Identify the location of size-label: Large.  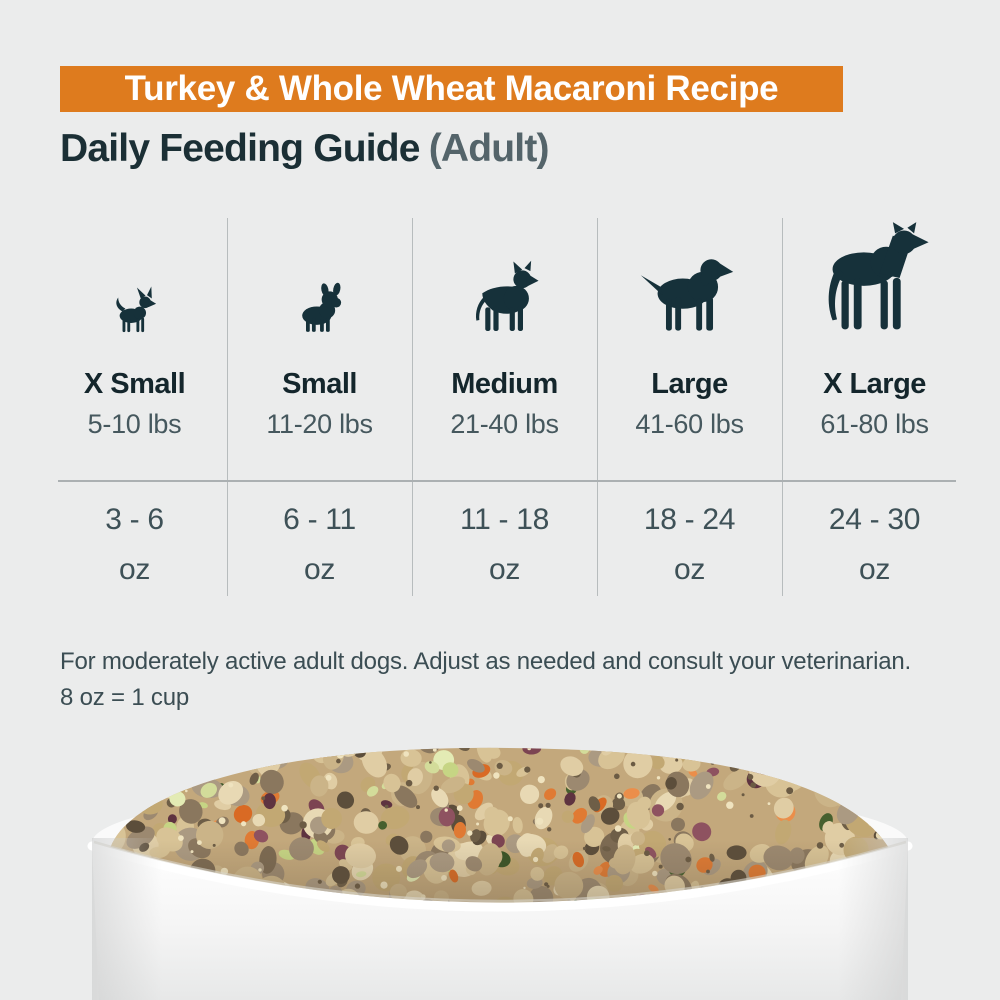
(689, 384).